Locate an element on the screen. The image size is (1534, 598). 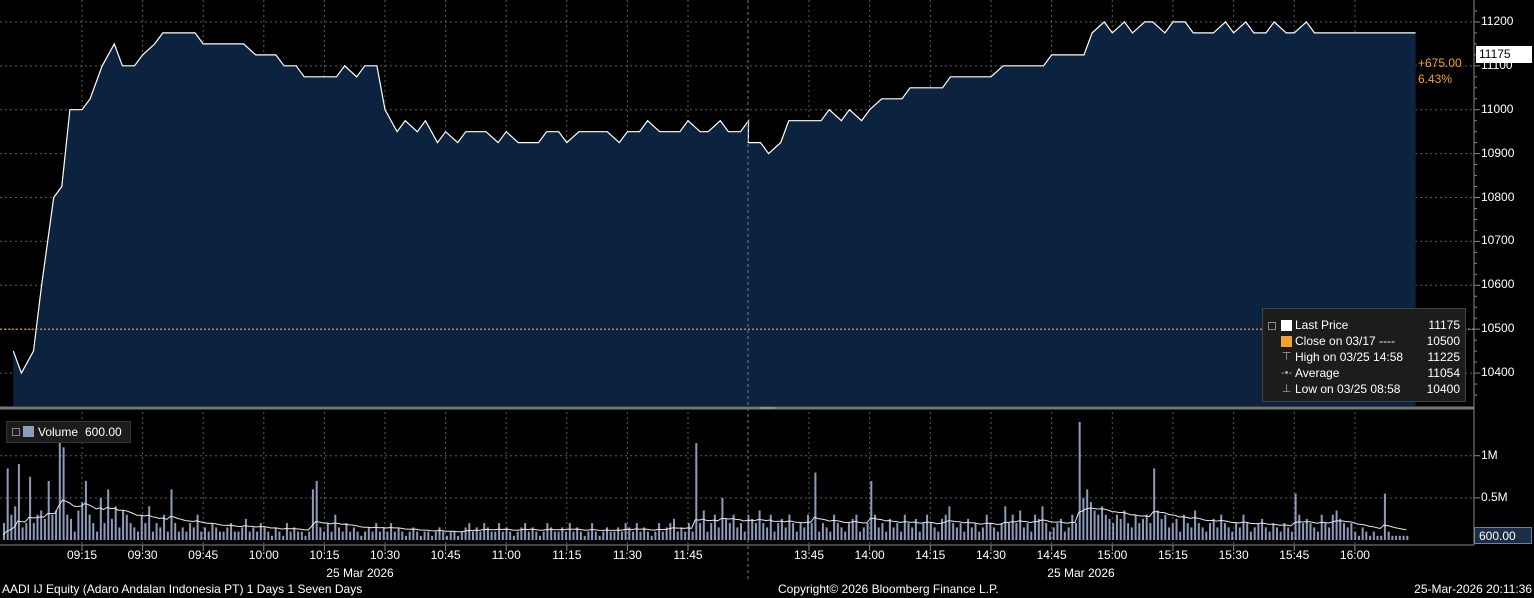
time-axis-label: 09:45 is located at coordinates (203, 555).